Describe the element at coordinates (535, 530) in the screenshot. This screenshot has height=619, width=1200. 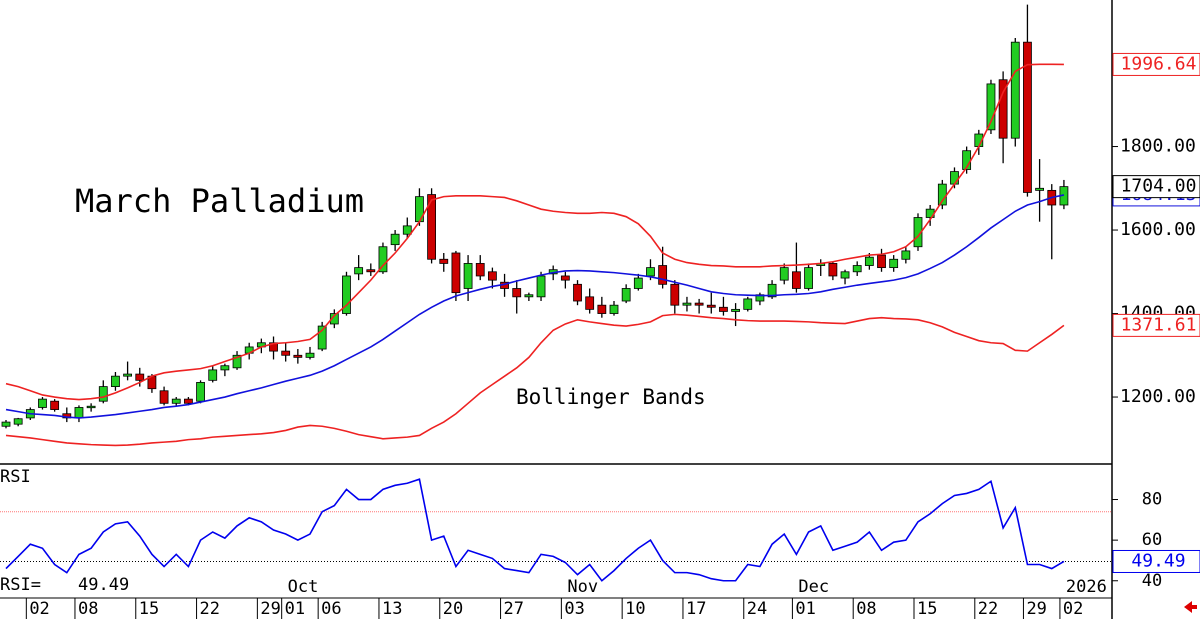
I see `rsi-line` at that location.